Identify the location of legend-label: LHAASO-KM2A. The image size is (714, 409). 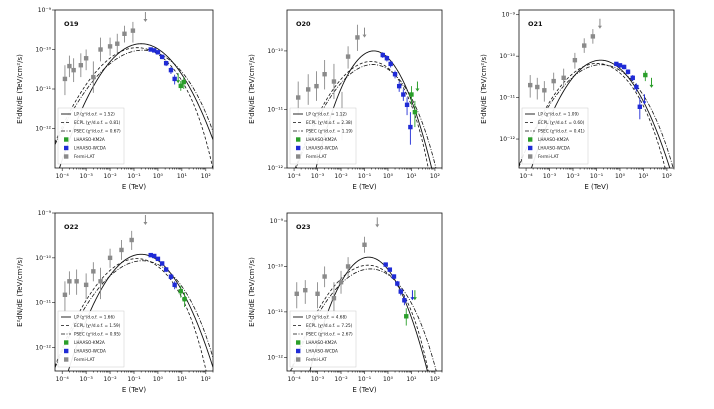
(89, 139).